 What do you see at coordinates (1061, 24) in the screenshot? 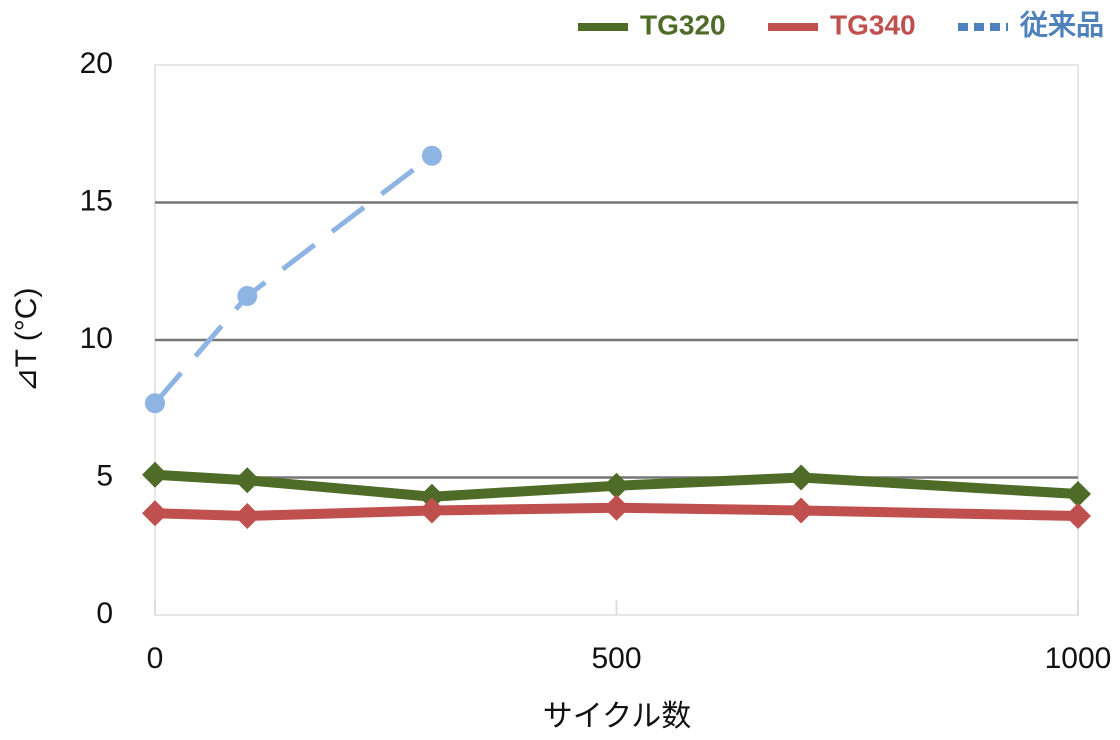
I see `legend-label: 従来品` at bounding box center [1061, 24].